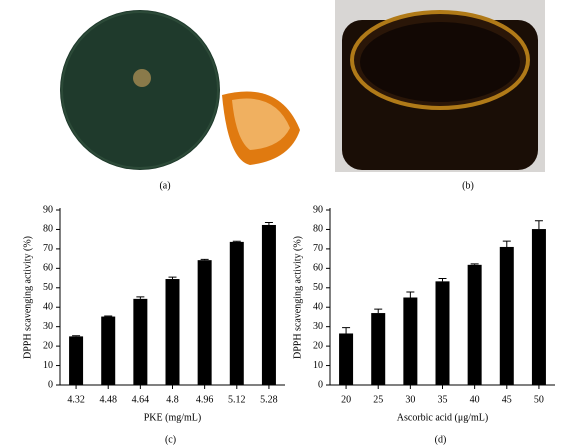  Describe the element at coordinates (170, 439) in the screenshot. I see `panel-caption: (c)` at that location.